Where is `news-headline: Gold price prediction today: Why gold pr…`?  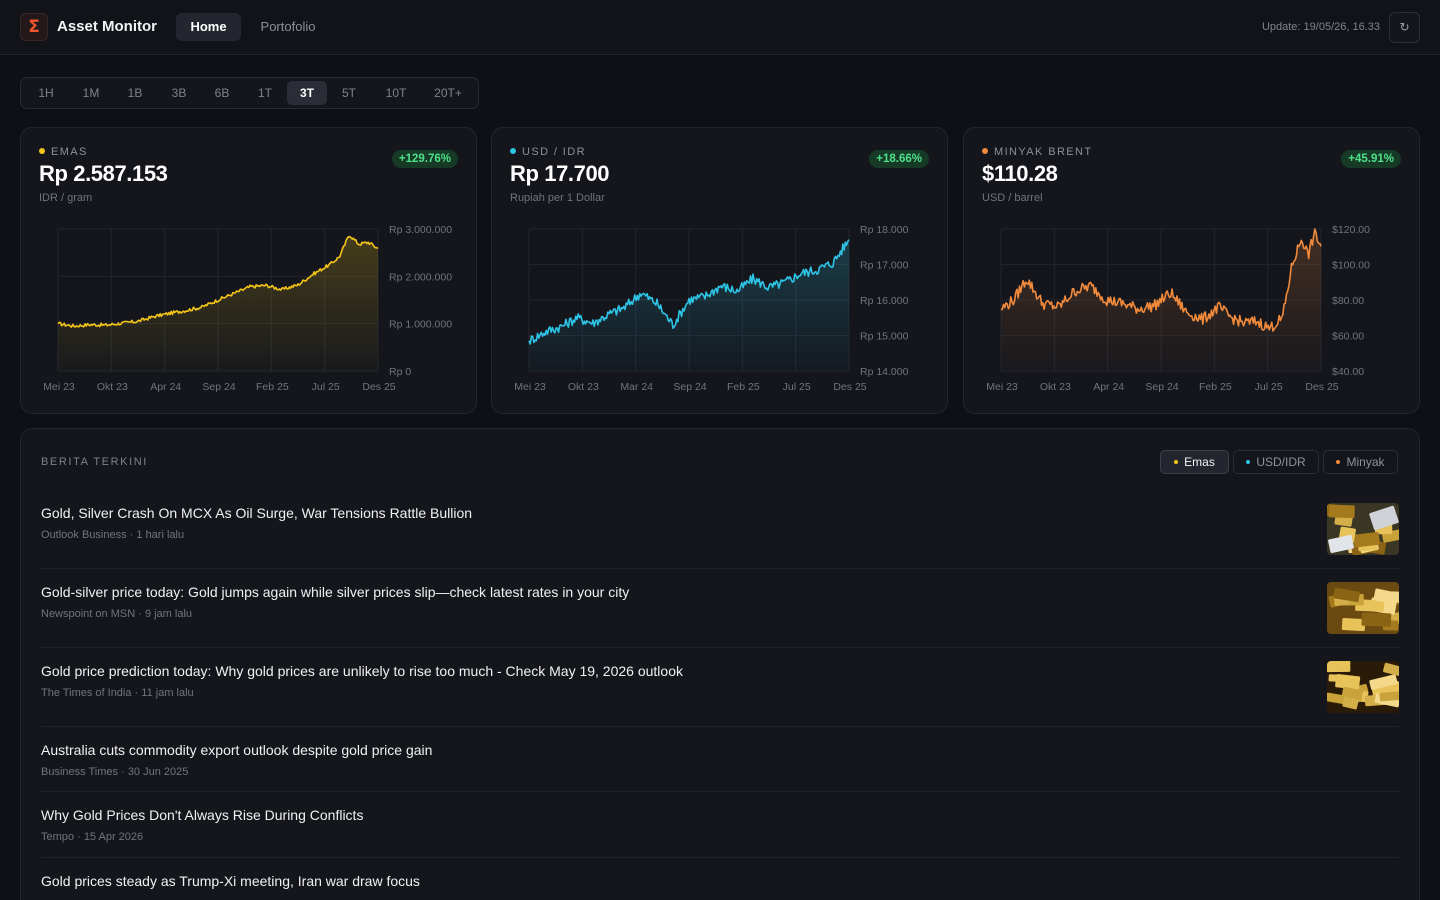
news-headline: Gold price prediction today: Why gold pr… is located at coordinates (362, 671).